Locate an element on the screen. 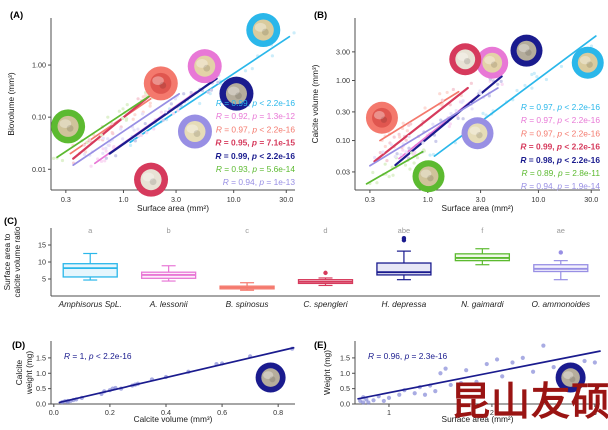  category-label-spinosus: B. spinosus is located at coordinates (247, 304).